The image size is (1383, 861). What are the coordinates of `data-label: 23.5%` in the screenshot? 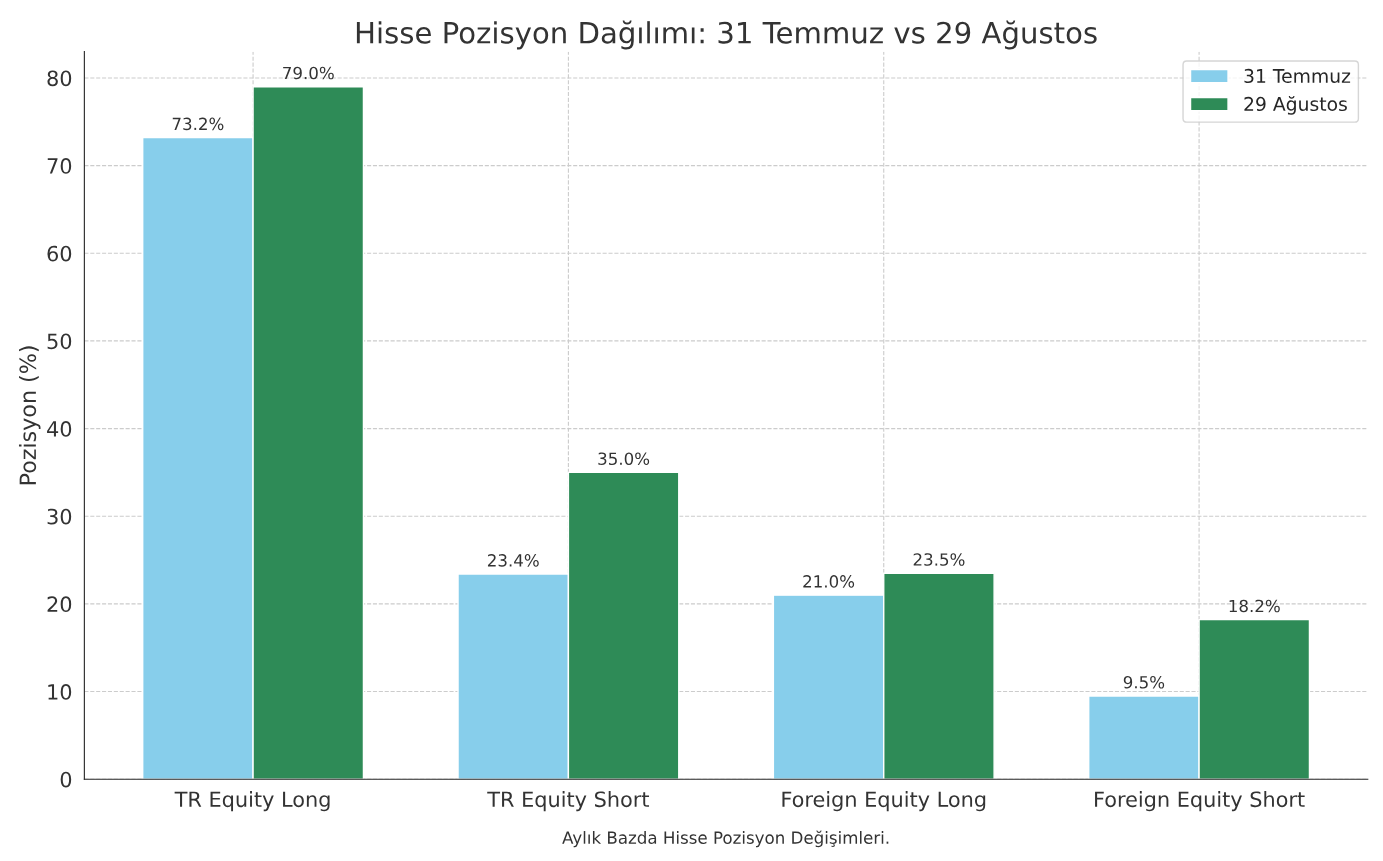 It's located at (939, 559).